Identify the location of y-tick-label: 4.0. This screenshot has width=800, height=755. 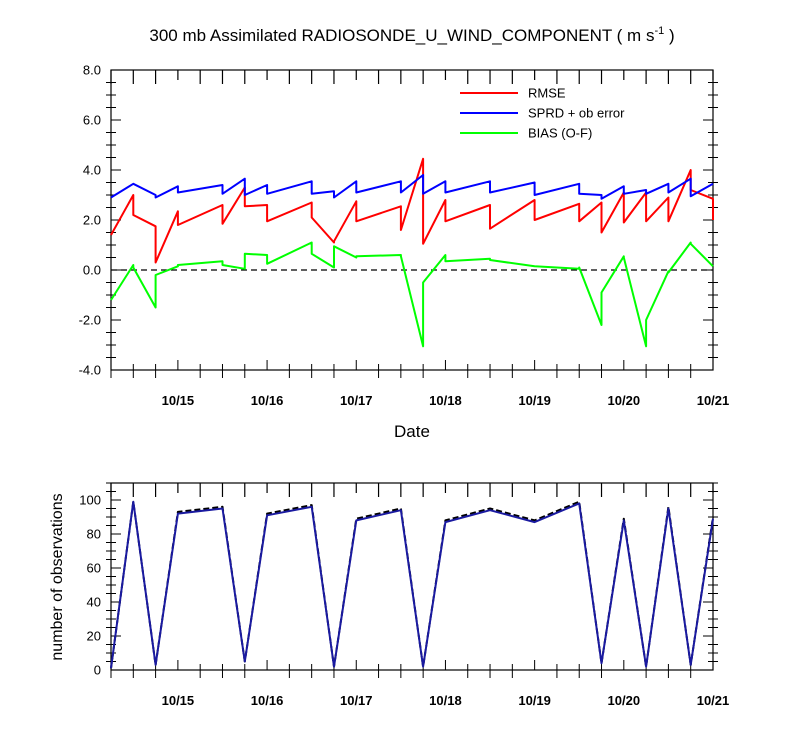
(92, 170).